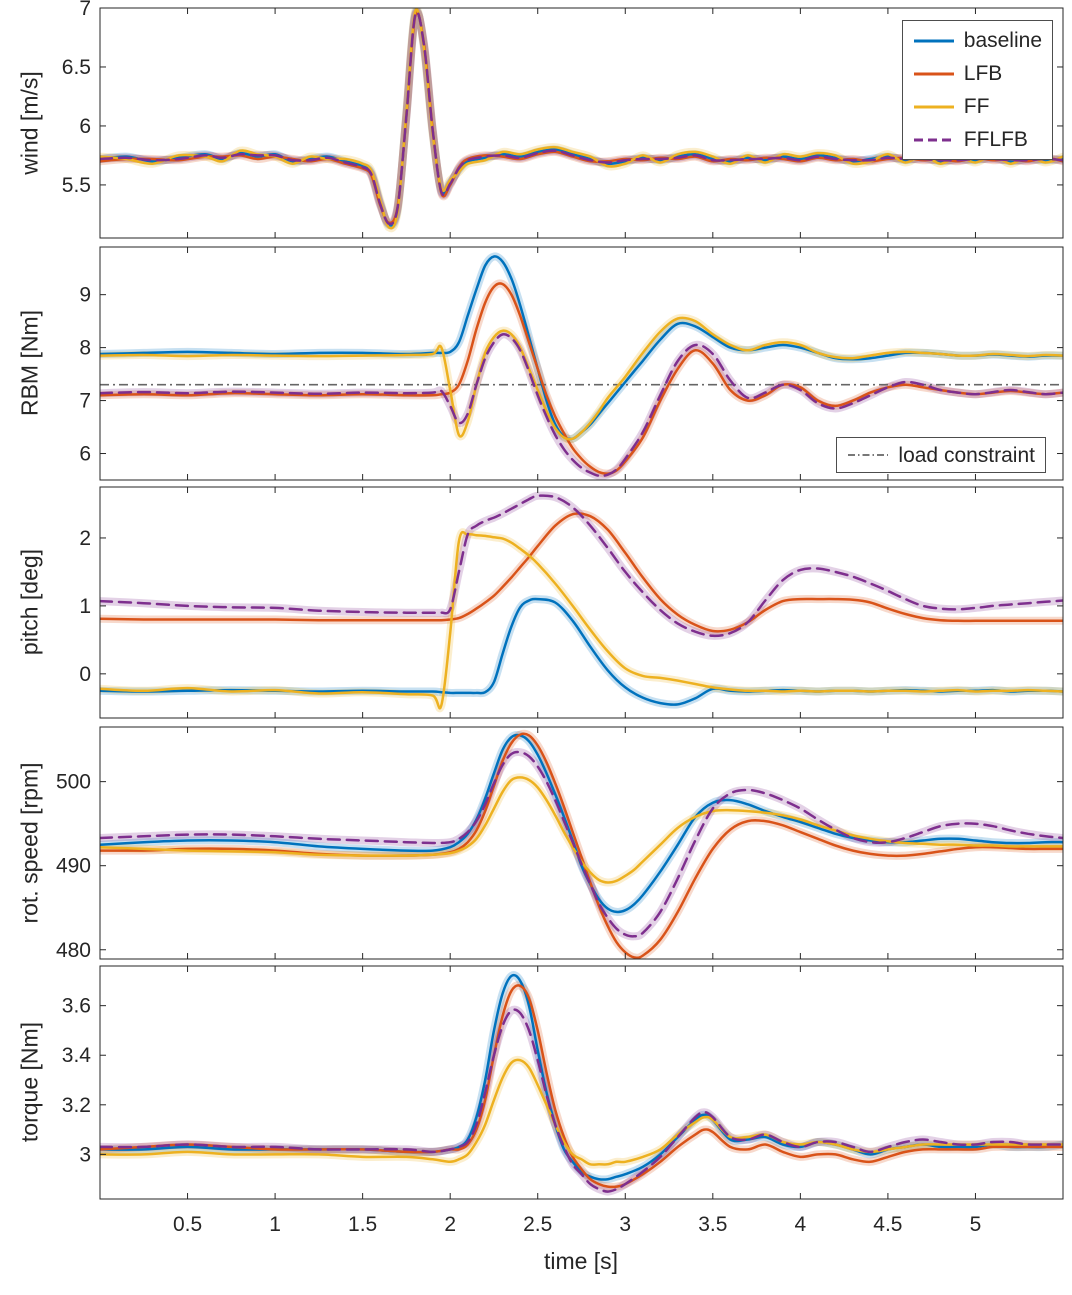 This screenshot has height=1295, width=1072. What do you see at coordinates (76, 185) in the screenshot?
I see `y-tick-label: 5.5` at bounding box center [76, 185].